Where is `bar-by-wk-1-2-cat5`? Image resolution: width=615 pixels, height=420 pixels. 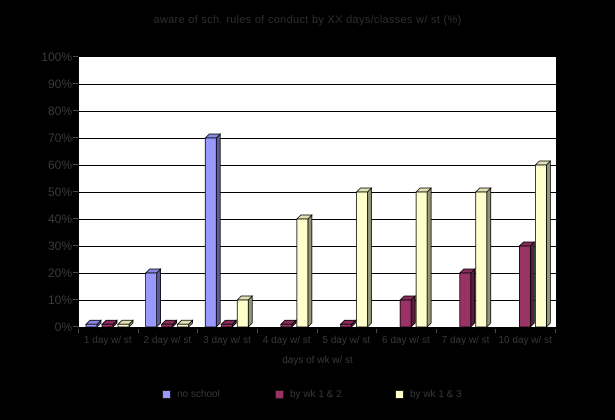
bar-by-wk-1-2-cat5 is located at coordinates (348, 323).